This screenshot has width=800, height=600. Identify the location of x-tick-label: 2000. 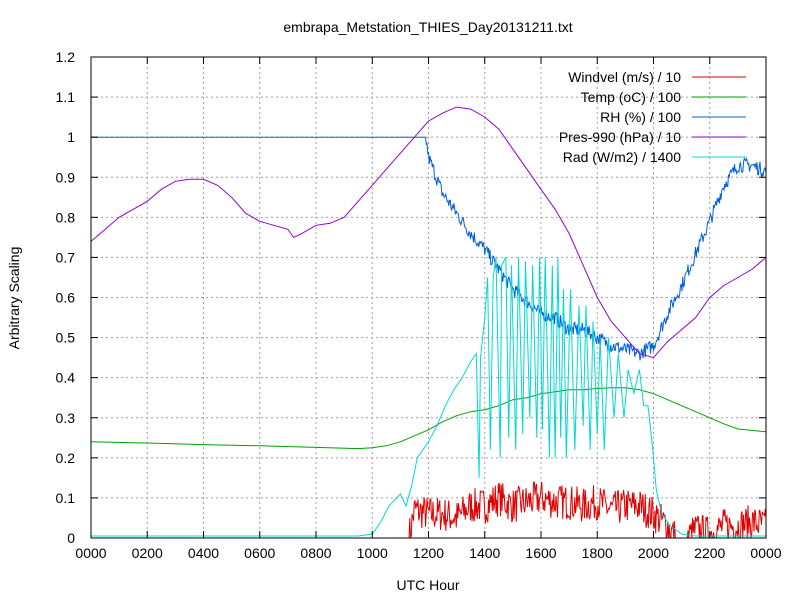
(653, 553).